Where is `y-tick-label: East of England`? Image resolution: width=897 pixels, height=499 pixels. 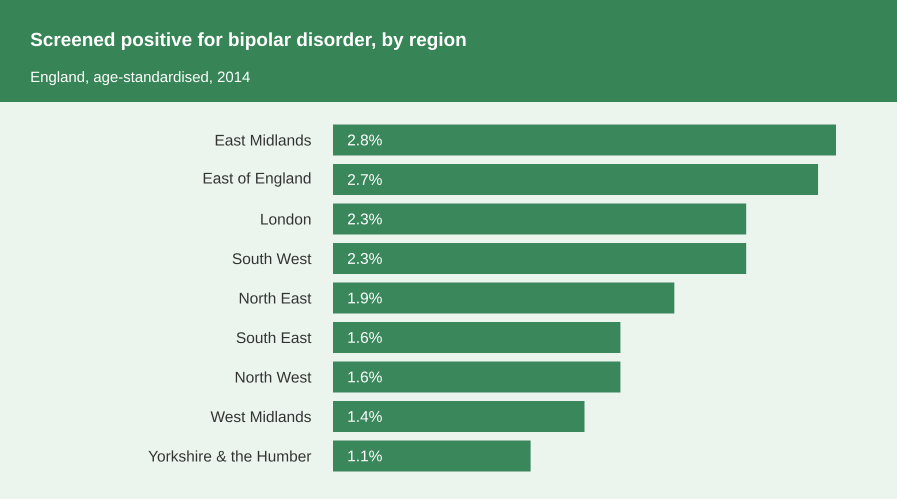
y-tick-label: East of England is located at coordinates (257, 179).